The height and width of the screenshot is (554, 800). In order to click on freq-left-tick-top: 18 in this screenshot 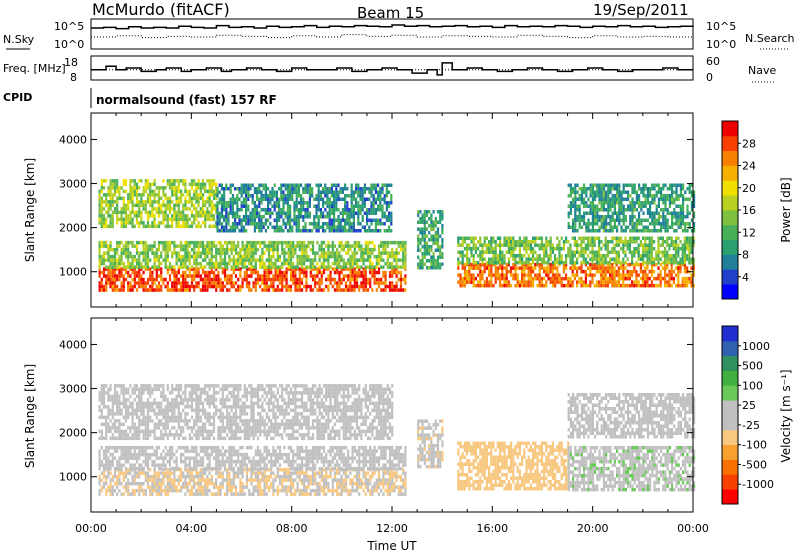, I will do `click(71, 62)`.